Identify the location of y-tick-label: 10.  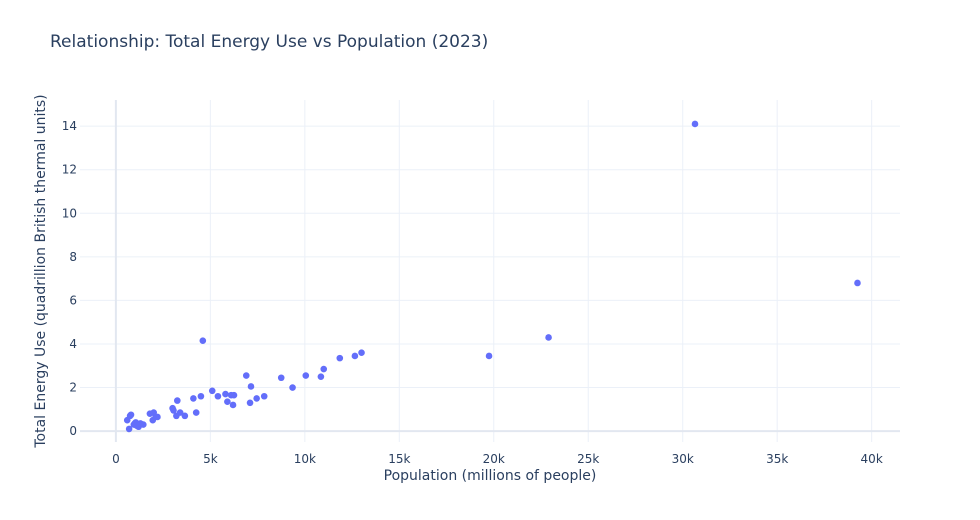
(69, 213).